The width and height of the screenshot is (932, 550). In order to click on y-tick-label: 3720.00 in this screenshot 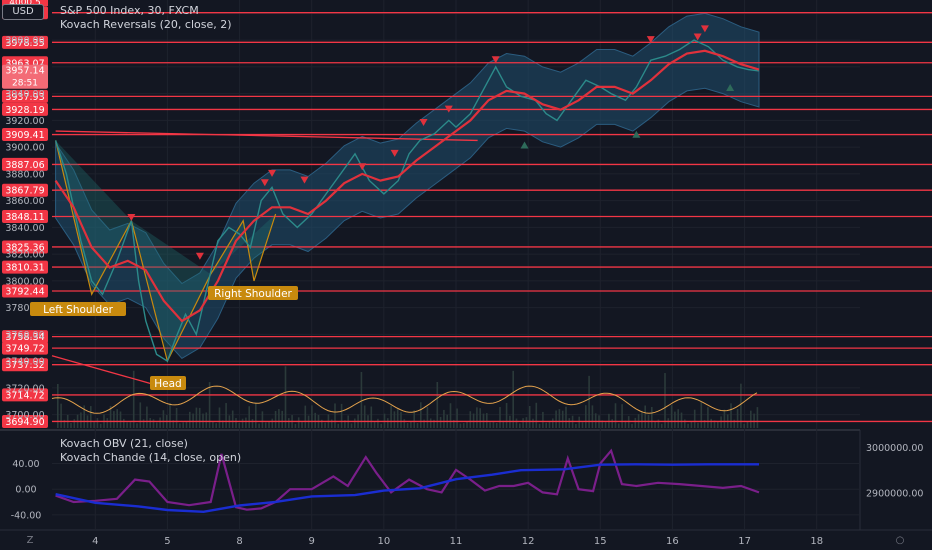, I will do `click(24, 388)`.